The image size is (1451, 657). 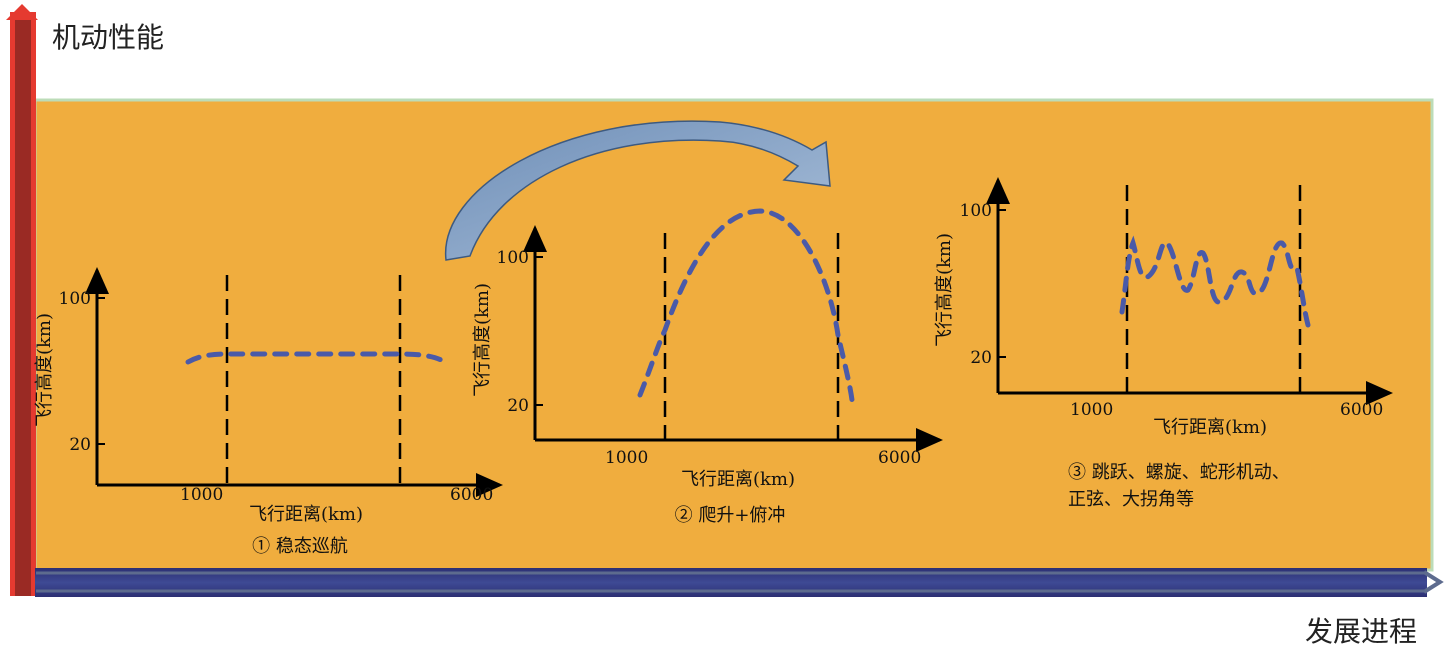 What do you see at coordinates (638, 190) in the screenshot?
I see `transition-curved-arrow` at bounding box center [638, 190].